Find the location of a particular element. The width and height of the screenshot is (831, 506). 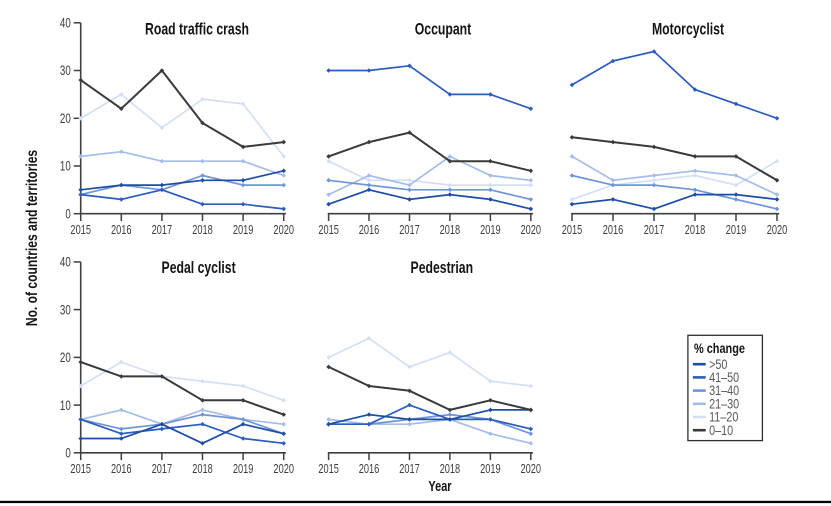

svg-text: 0–10 is located at coordinates (721, 430).